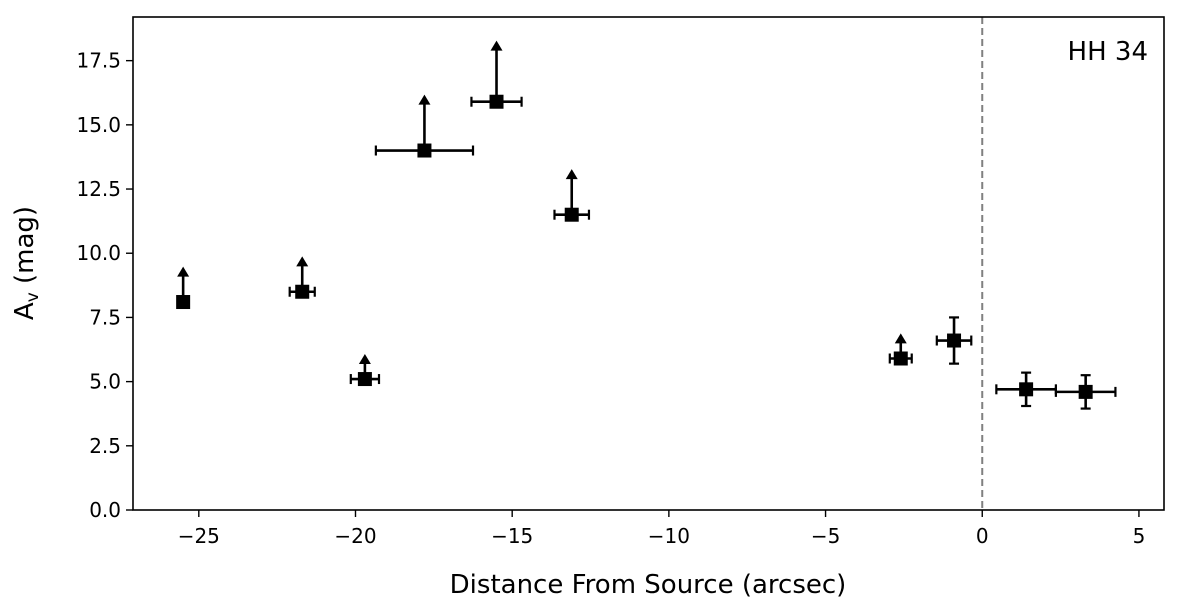 This screenshot has width=1200, height=600. Describe the element at coordinates (26, 263) in the screenshot. I see `y-axis-title: Av (mag)` at that location.